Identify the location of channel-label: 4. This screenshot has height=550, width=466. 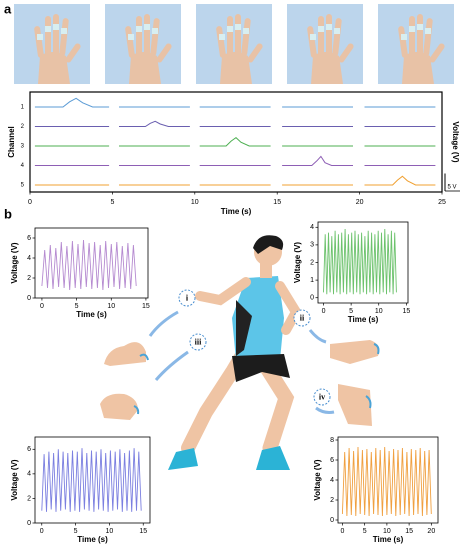
(23, 166).